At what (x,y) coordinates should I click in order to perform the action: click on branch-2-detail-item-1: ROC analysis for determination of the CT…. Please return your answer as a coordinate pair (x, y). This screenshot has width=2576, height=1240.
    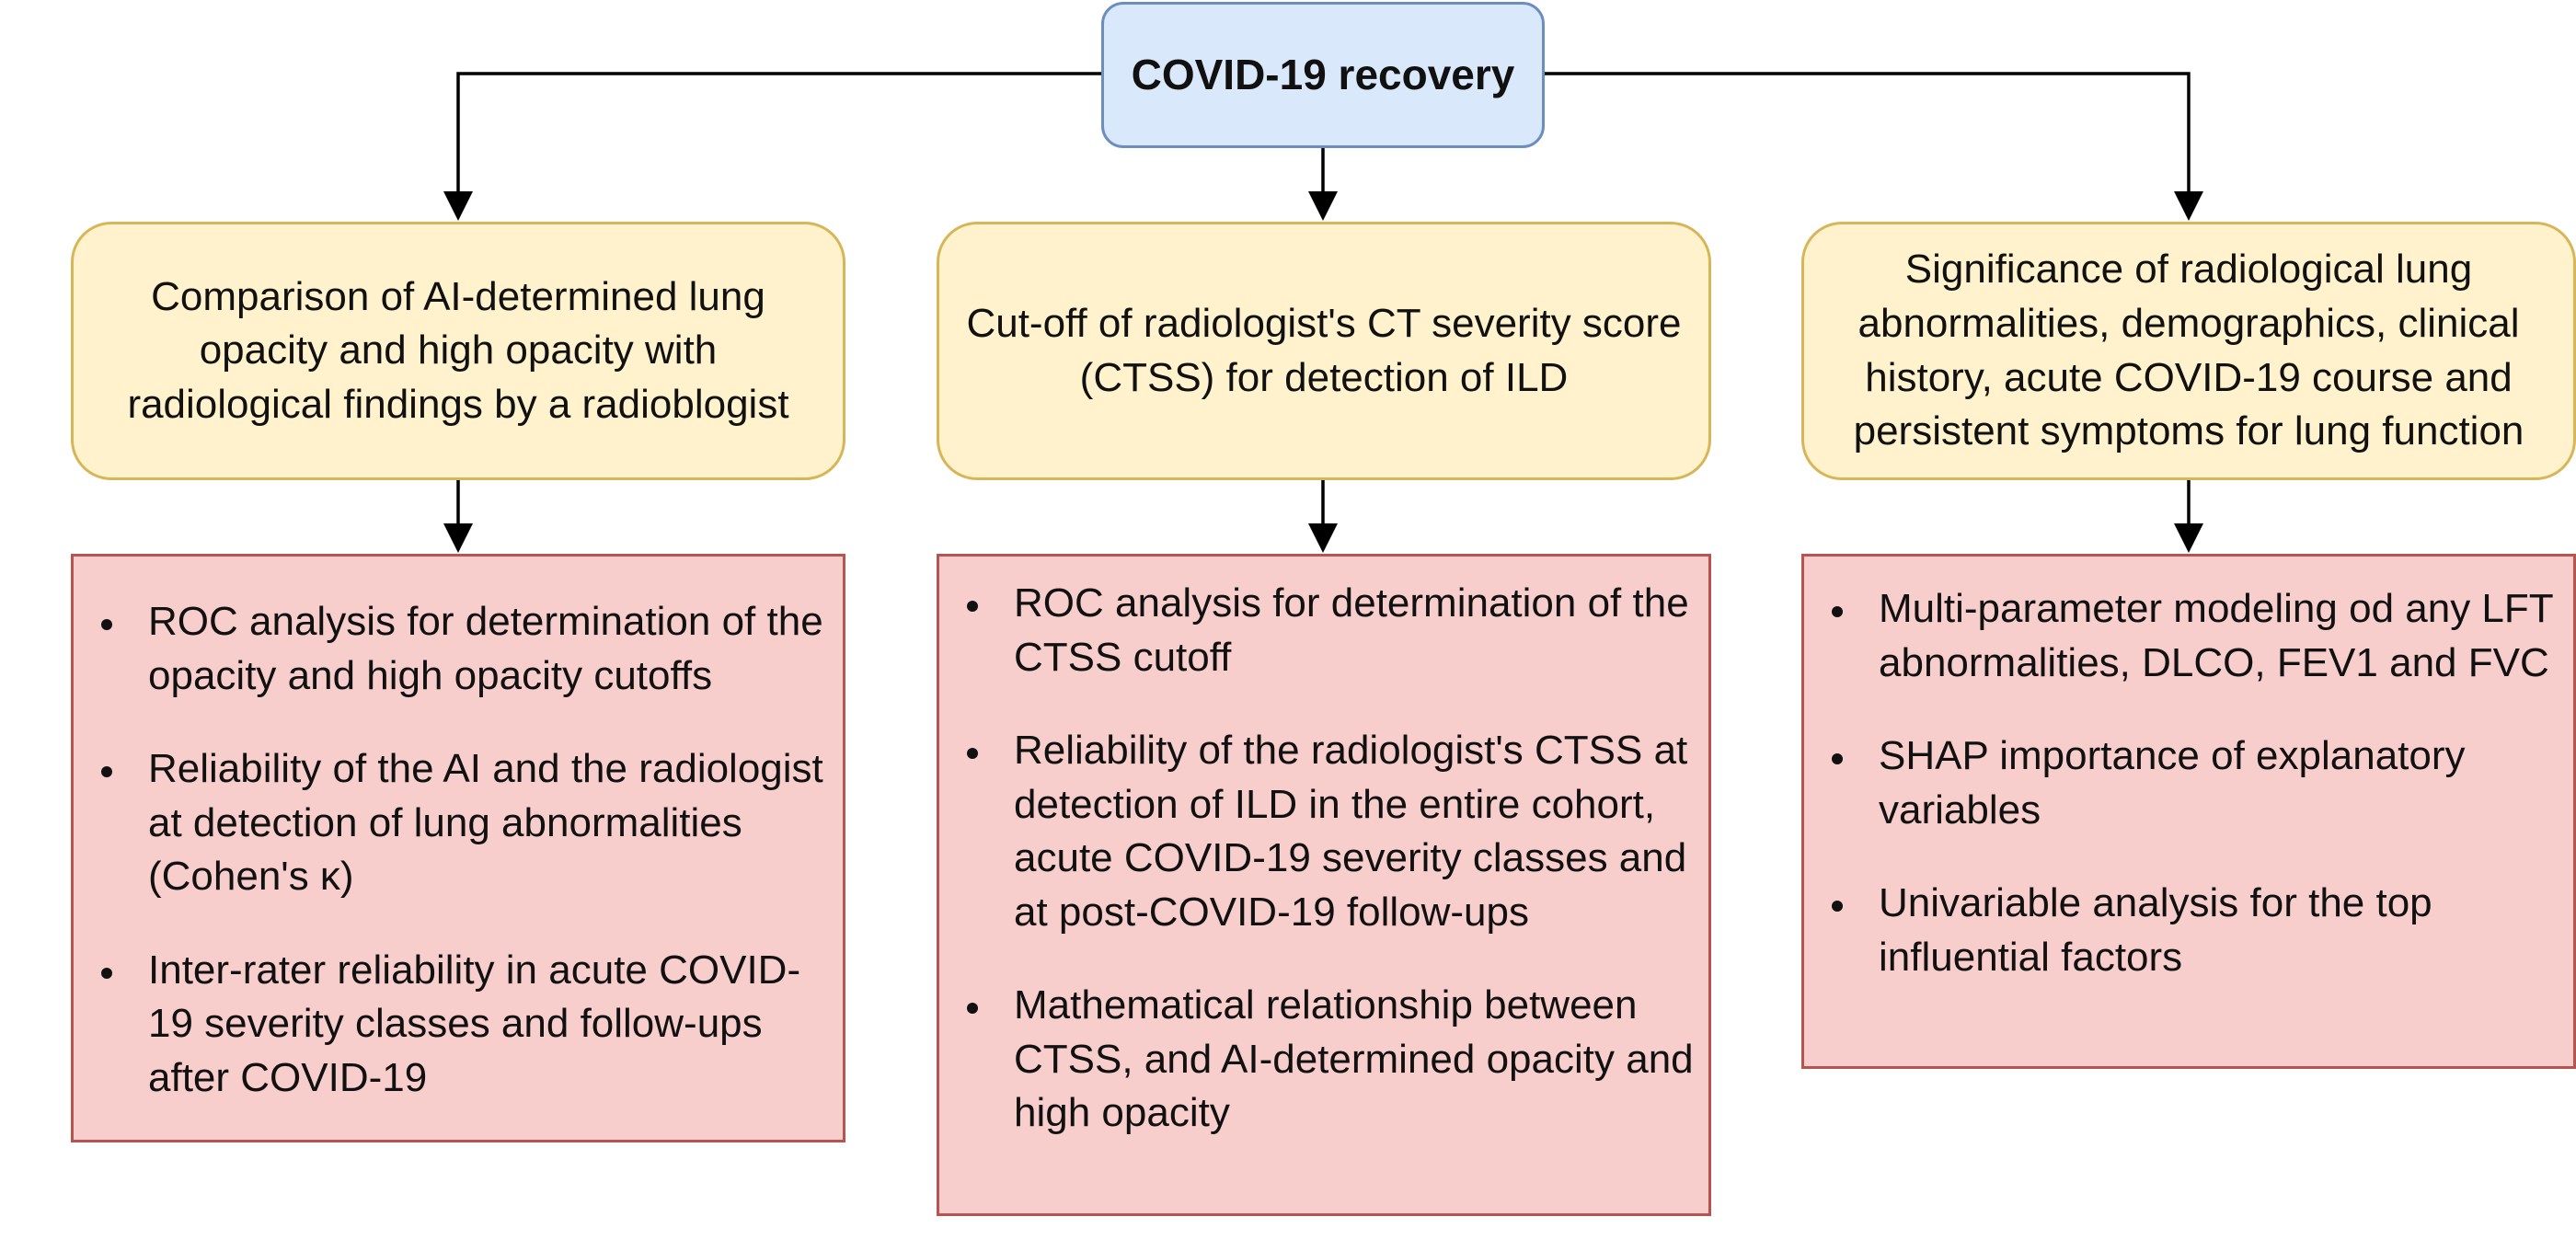
    Looking at the image, I should click on (1320, 631).